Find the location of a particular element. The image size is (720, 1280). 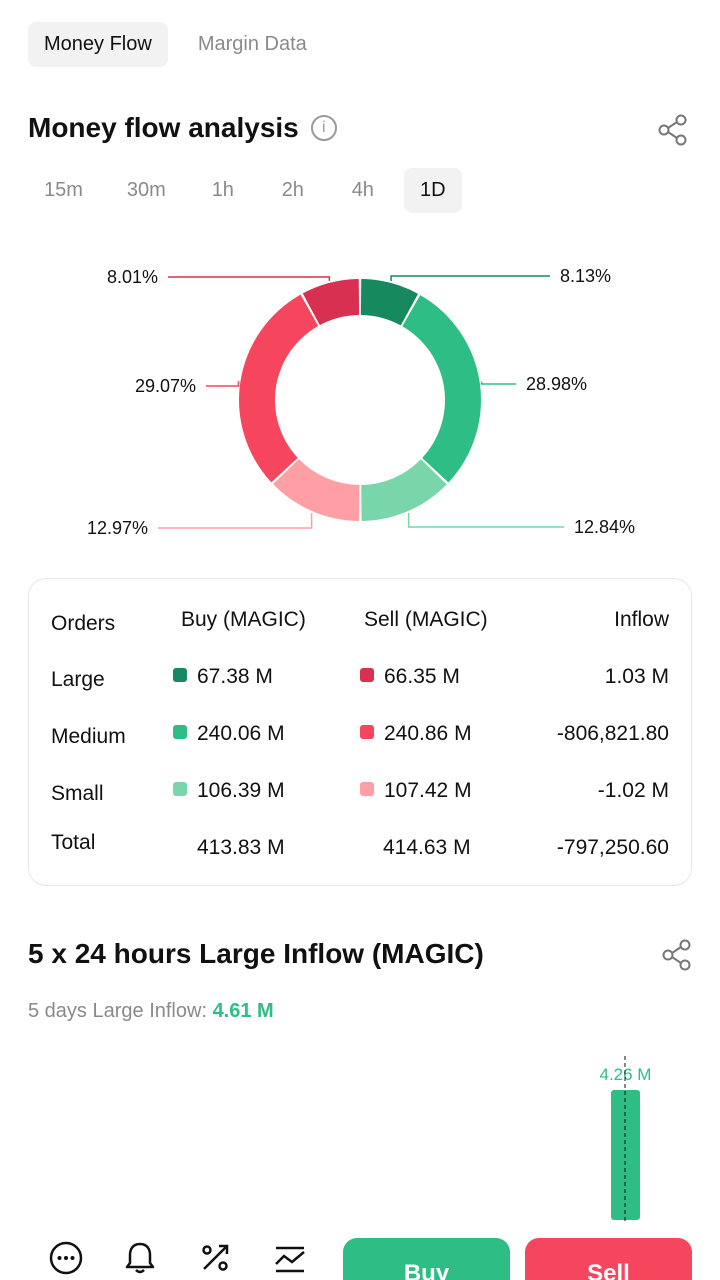

medium-sell-swatch is located at coordinates (367, 732).